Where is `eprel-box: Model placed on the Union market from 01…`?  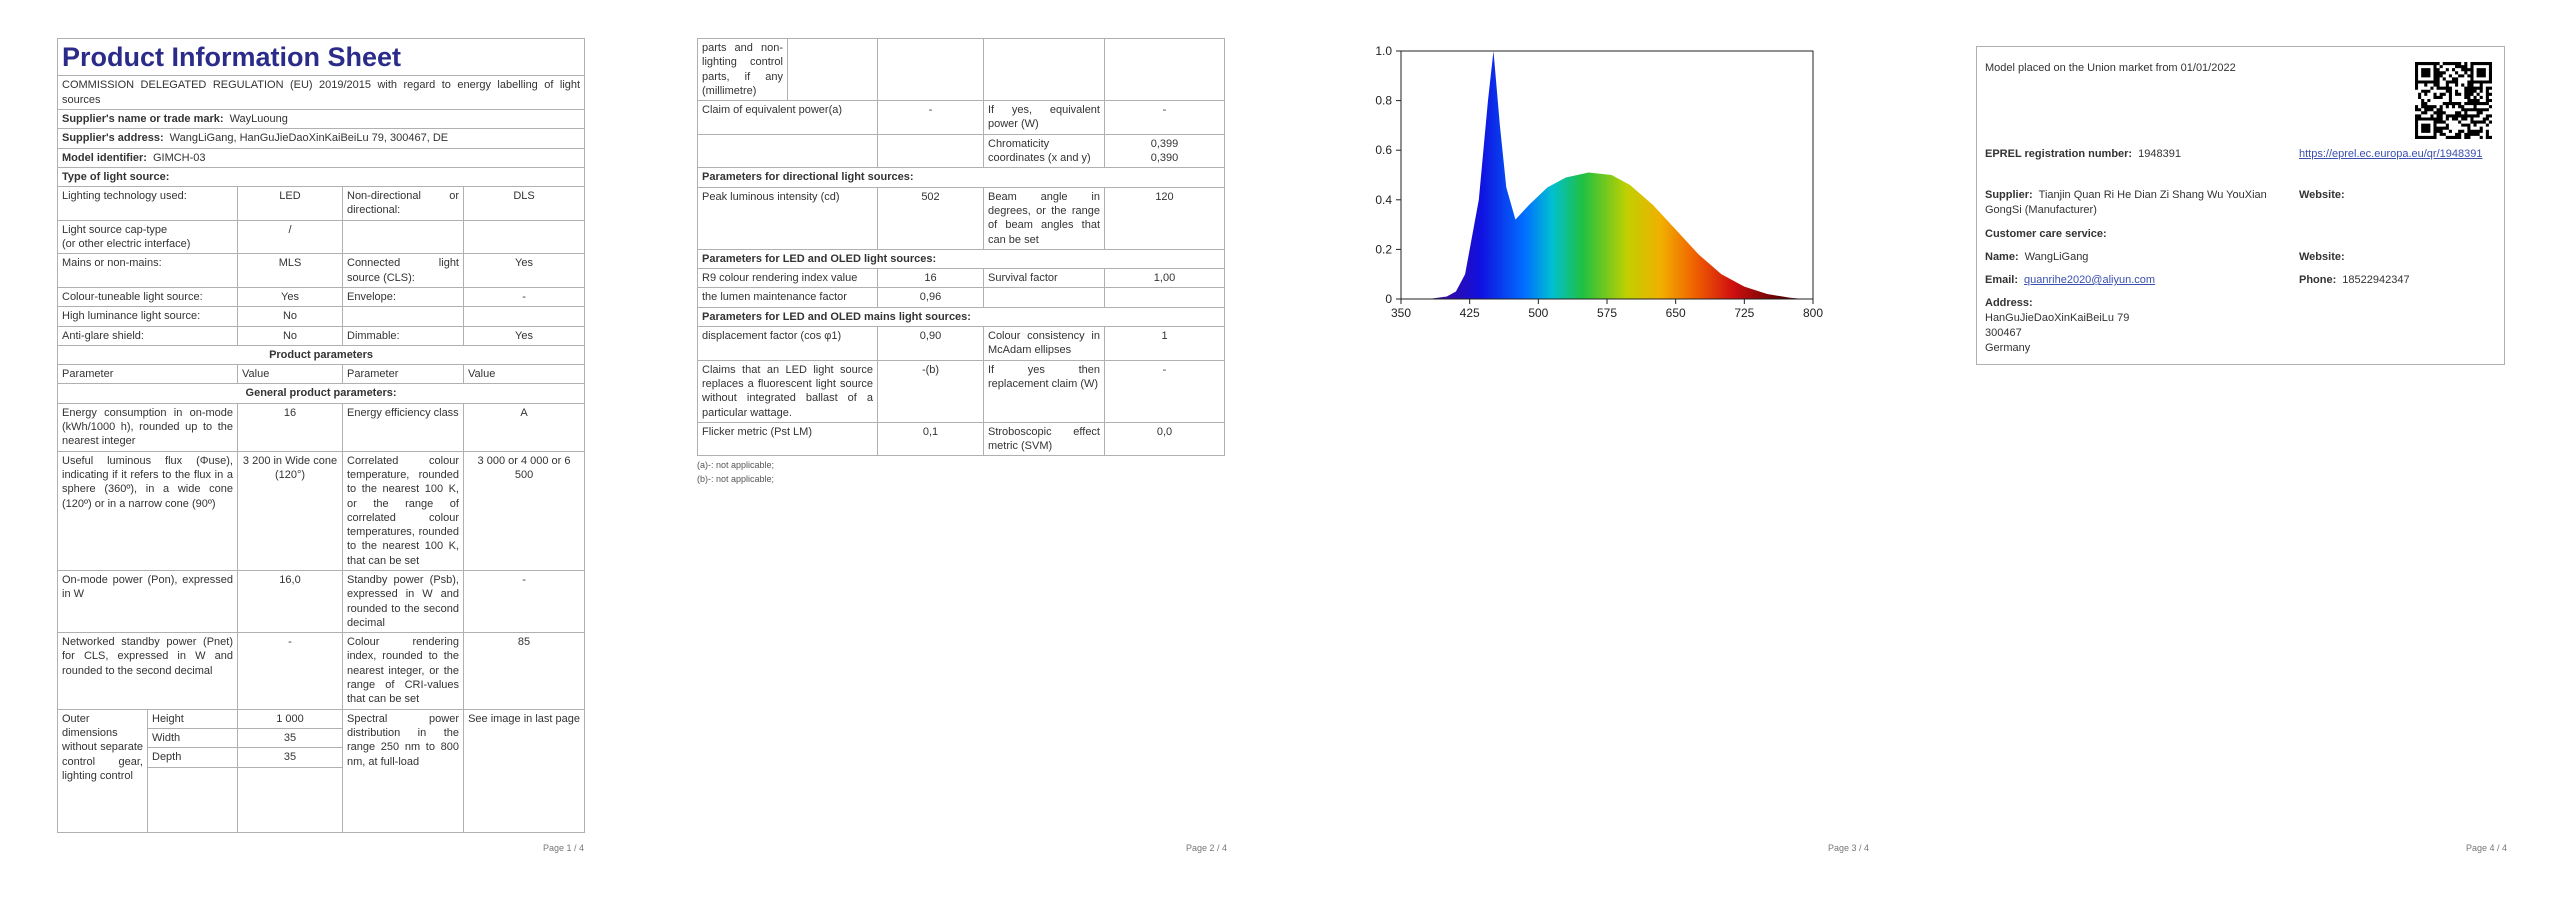 eprel-box: Model placed on the Union market from 01… is located at coordinates (2240, 205).